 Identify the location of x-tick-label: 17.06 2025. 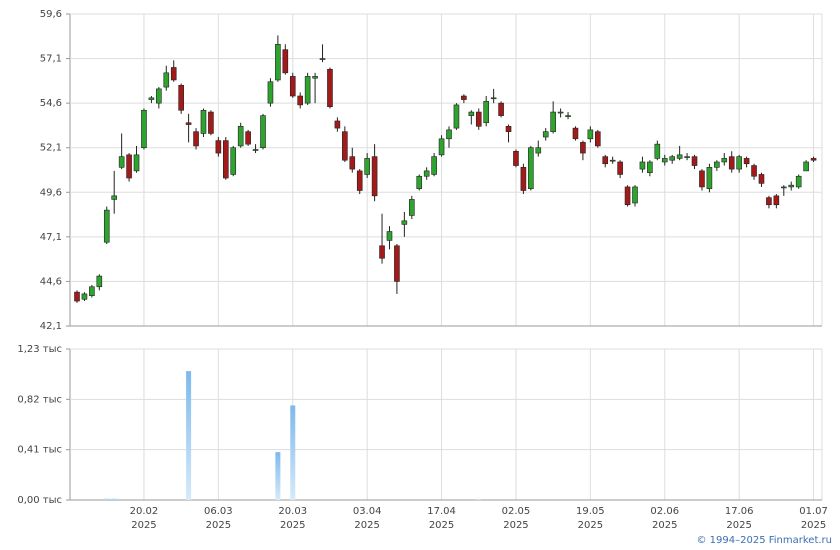
(739, 518).